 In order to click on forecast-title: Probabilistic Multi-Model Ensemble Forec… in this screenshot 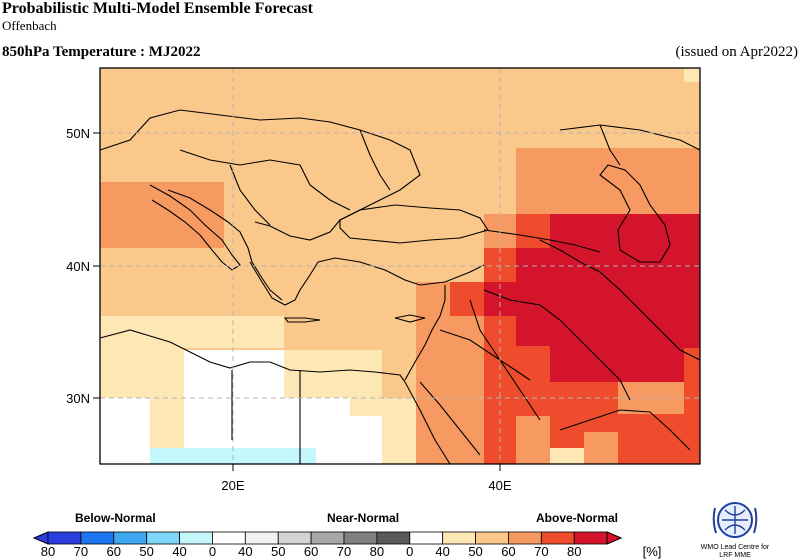, I will do `click(157, 8)`.